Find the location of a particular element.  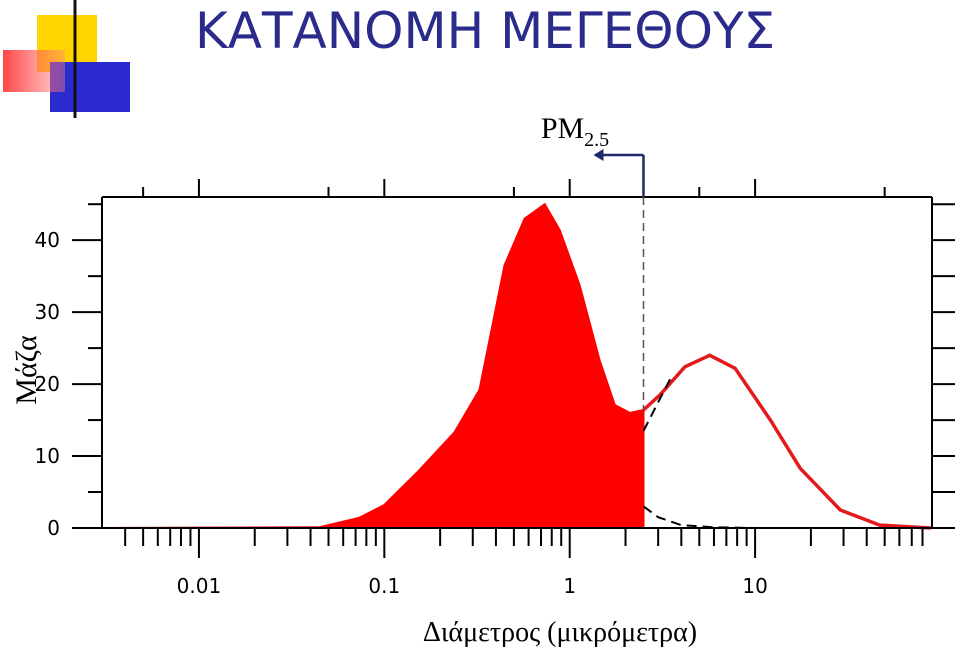

y-tick-label: 20 is located at coordinates (47, 384).